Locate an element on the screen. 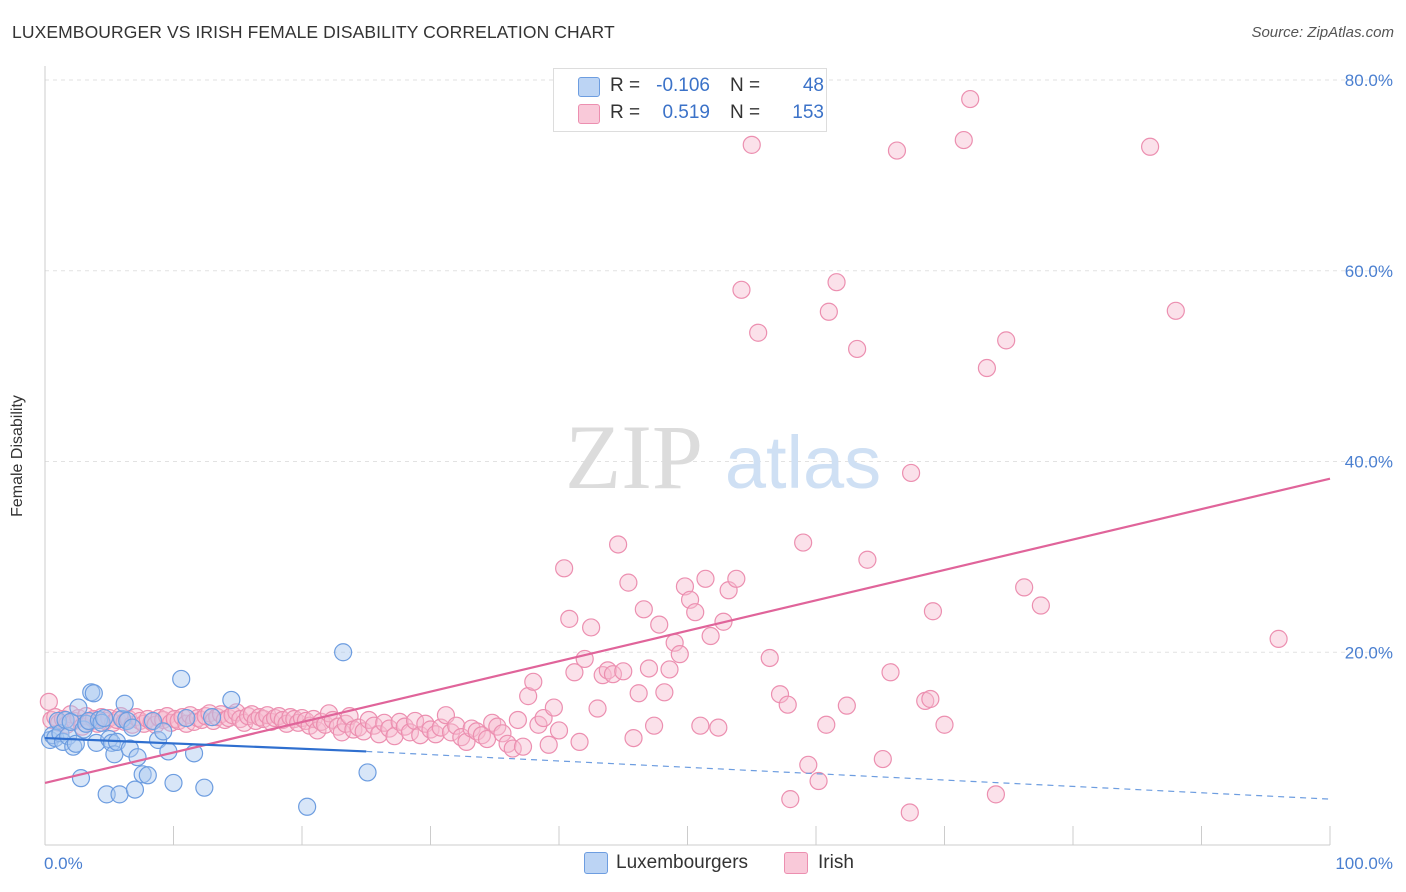  bottom-legend-label-irish: Irish is located at coordinates (836, 862).